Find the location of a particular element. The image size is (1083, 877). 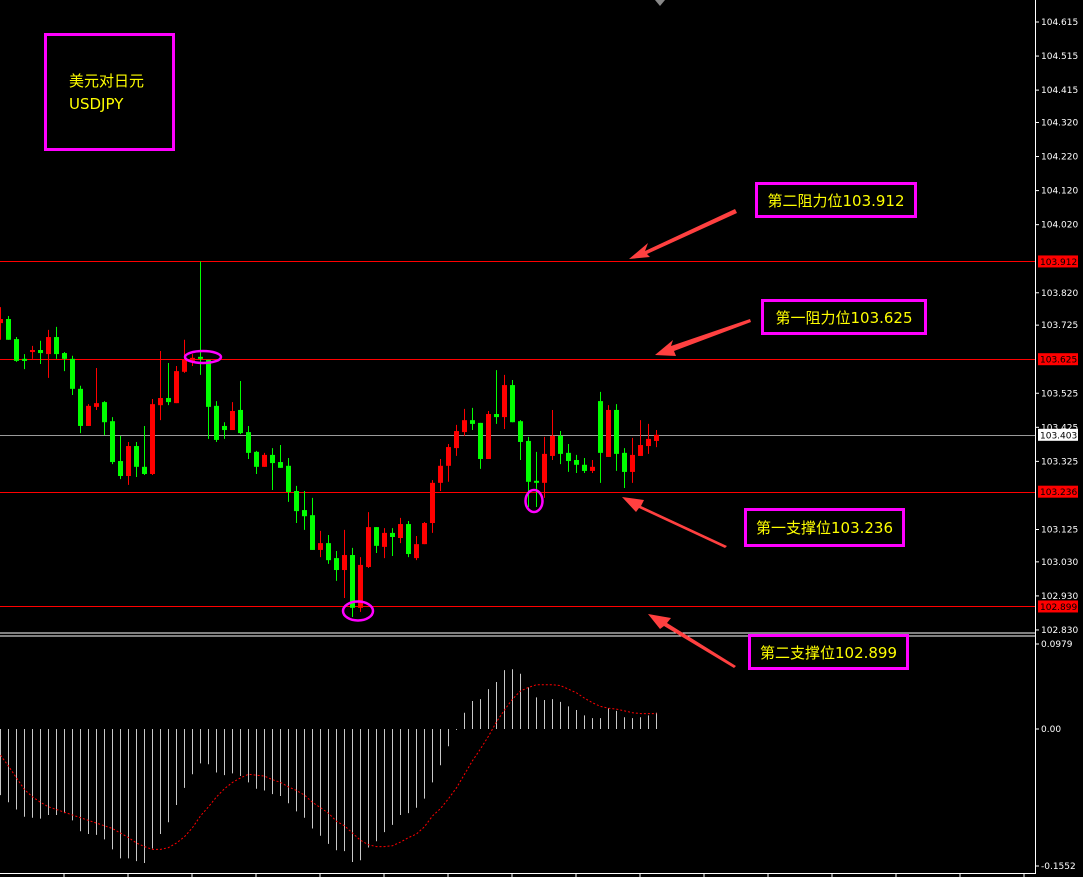

macd-indicator is located at coordinates (328, 766).